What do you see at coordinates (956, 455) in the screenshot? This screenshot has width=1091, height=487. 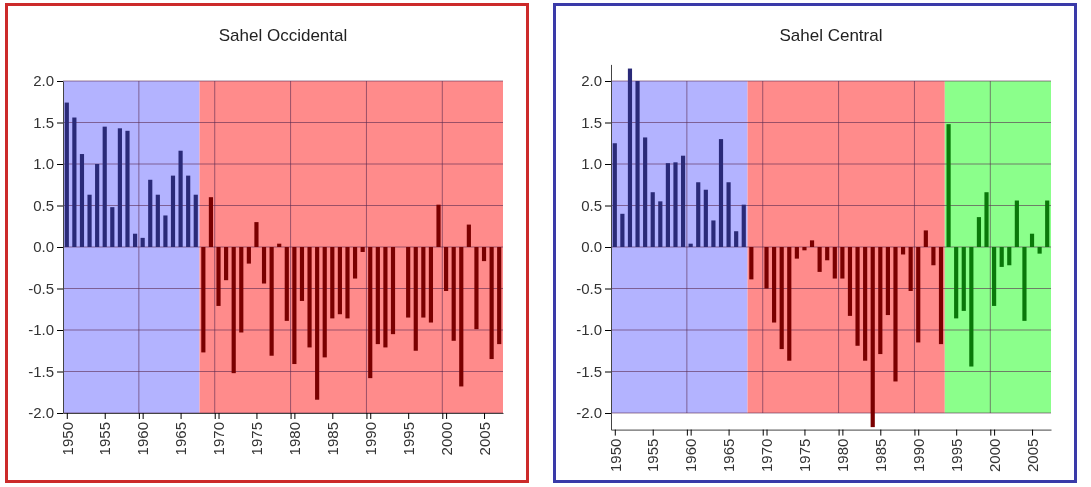 I see `x-tick-label: 1995` at bounding box center [956, 455].